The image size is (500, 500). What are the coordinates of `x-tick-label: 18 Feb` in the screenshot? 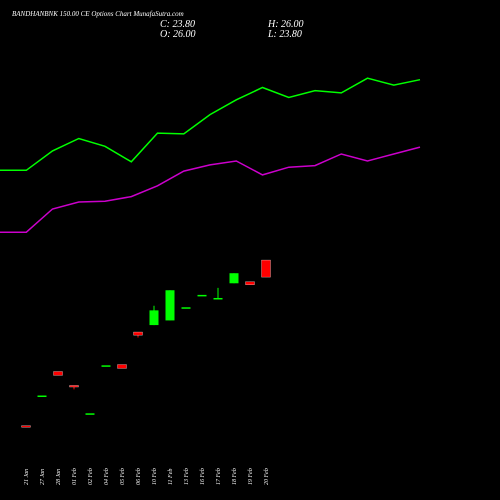 It's located at (235, 476).